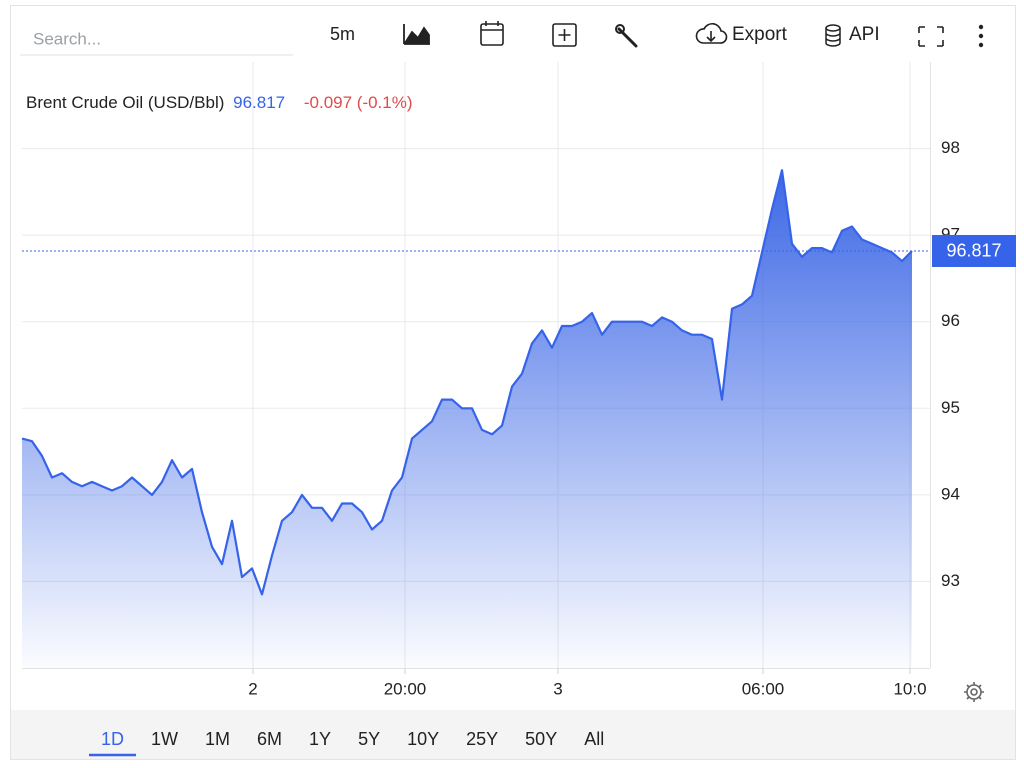  I want to click on y-tick-label: 96, so click(950, 320).